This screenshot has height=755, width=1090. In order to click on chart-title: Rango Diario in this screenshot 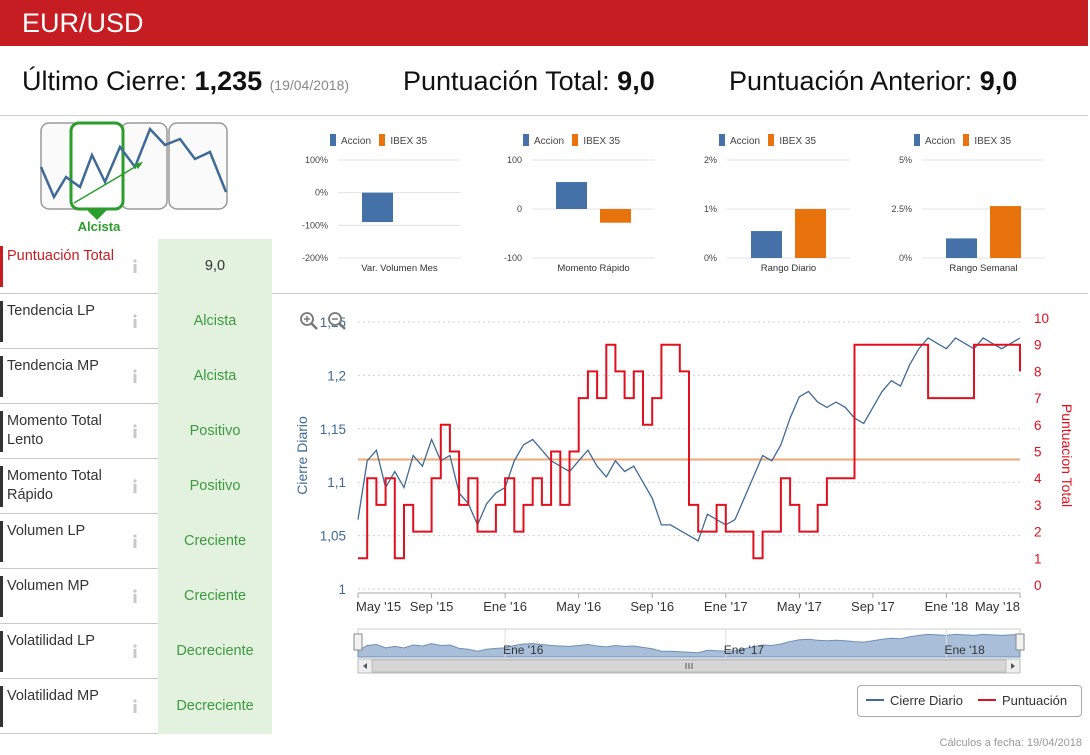, I will do `click(788, 268)`.